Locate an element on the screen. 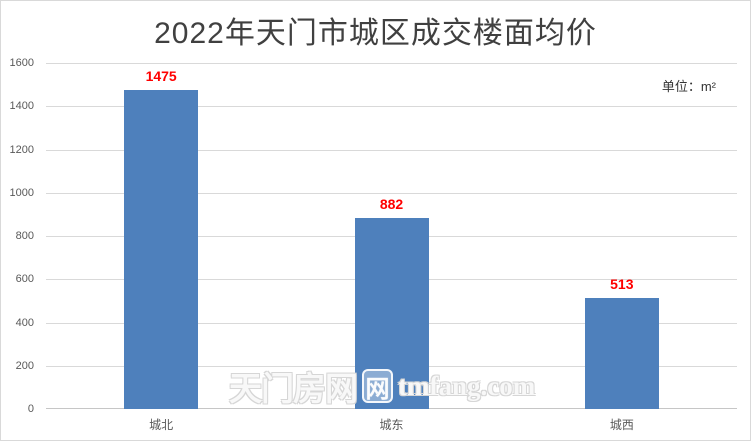  y-axis-tick-label: 1600 is located at coordinates (21, 63).